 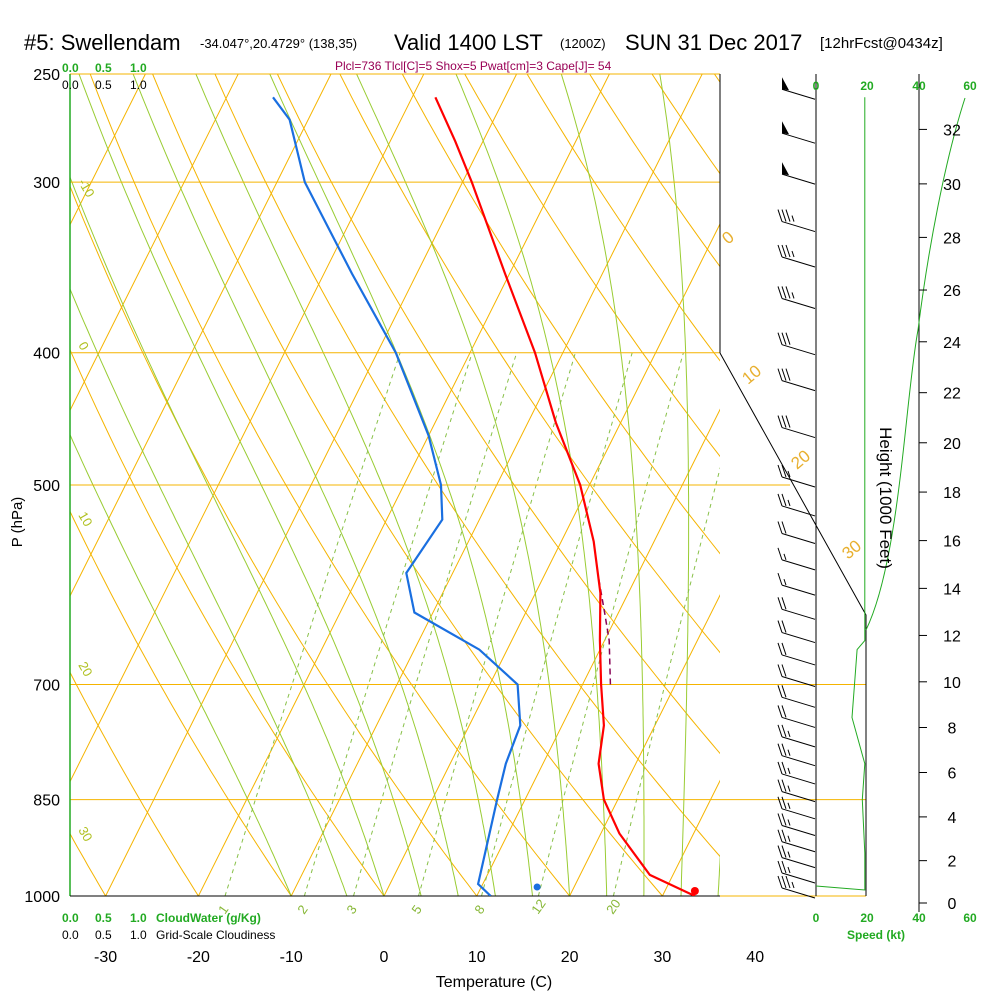 What do you see at coordinates (70, 68) in the screenshot?
I see `top-green-scale-0: 0.0` at bounding box center [70, 68].